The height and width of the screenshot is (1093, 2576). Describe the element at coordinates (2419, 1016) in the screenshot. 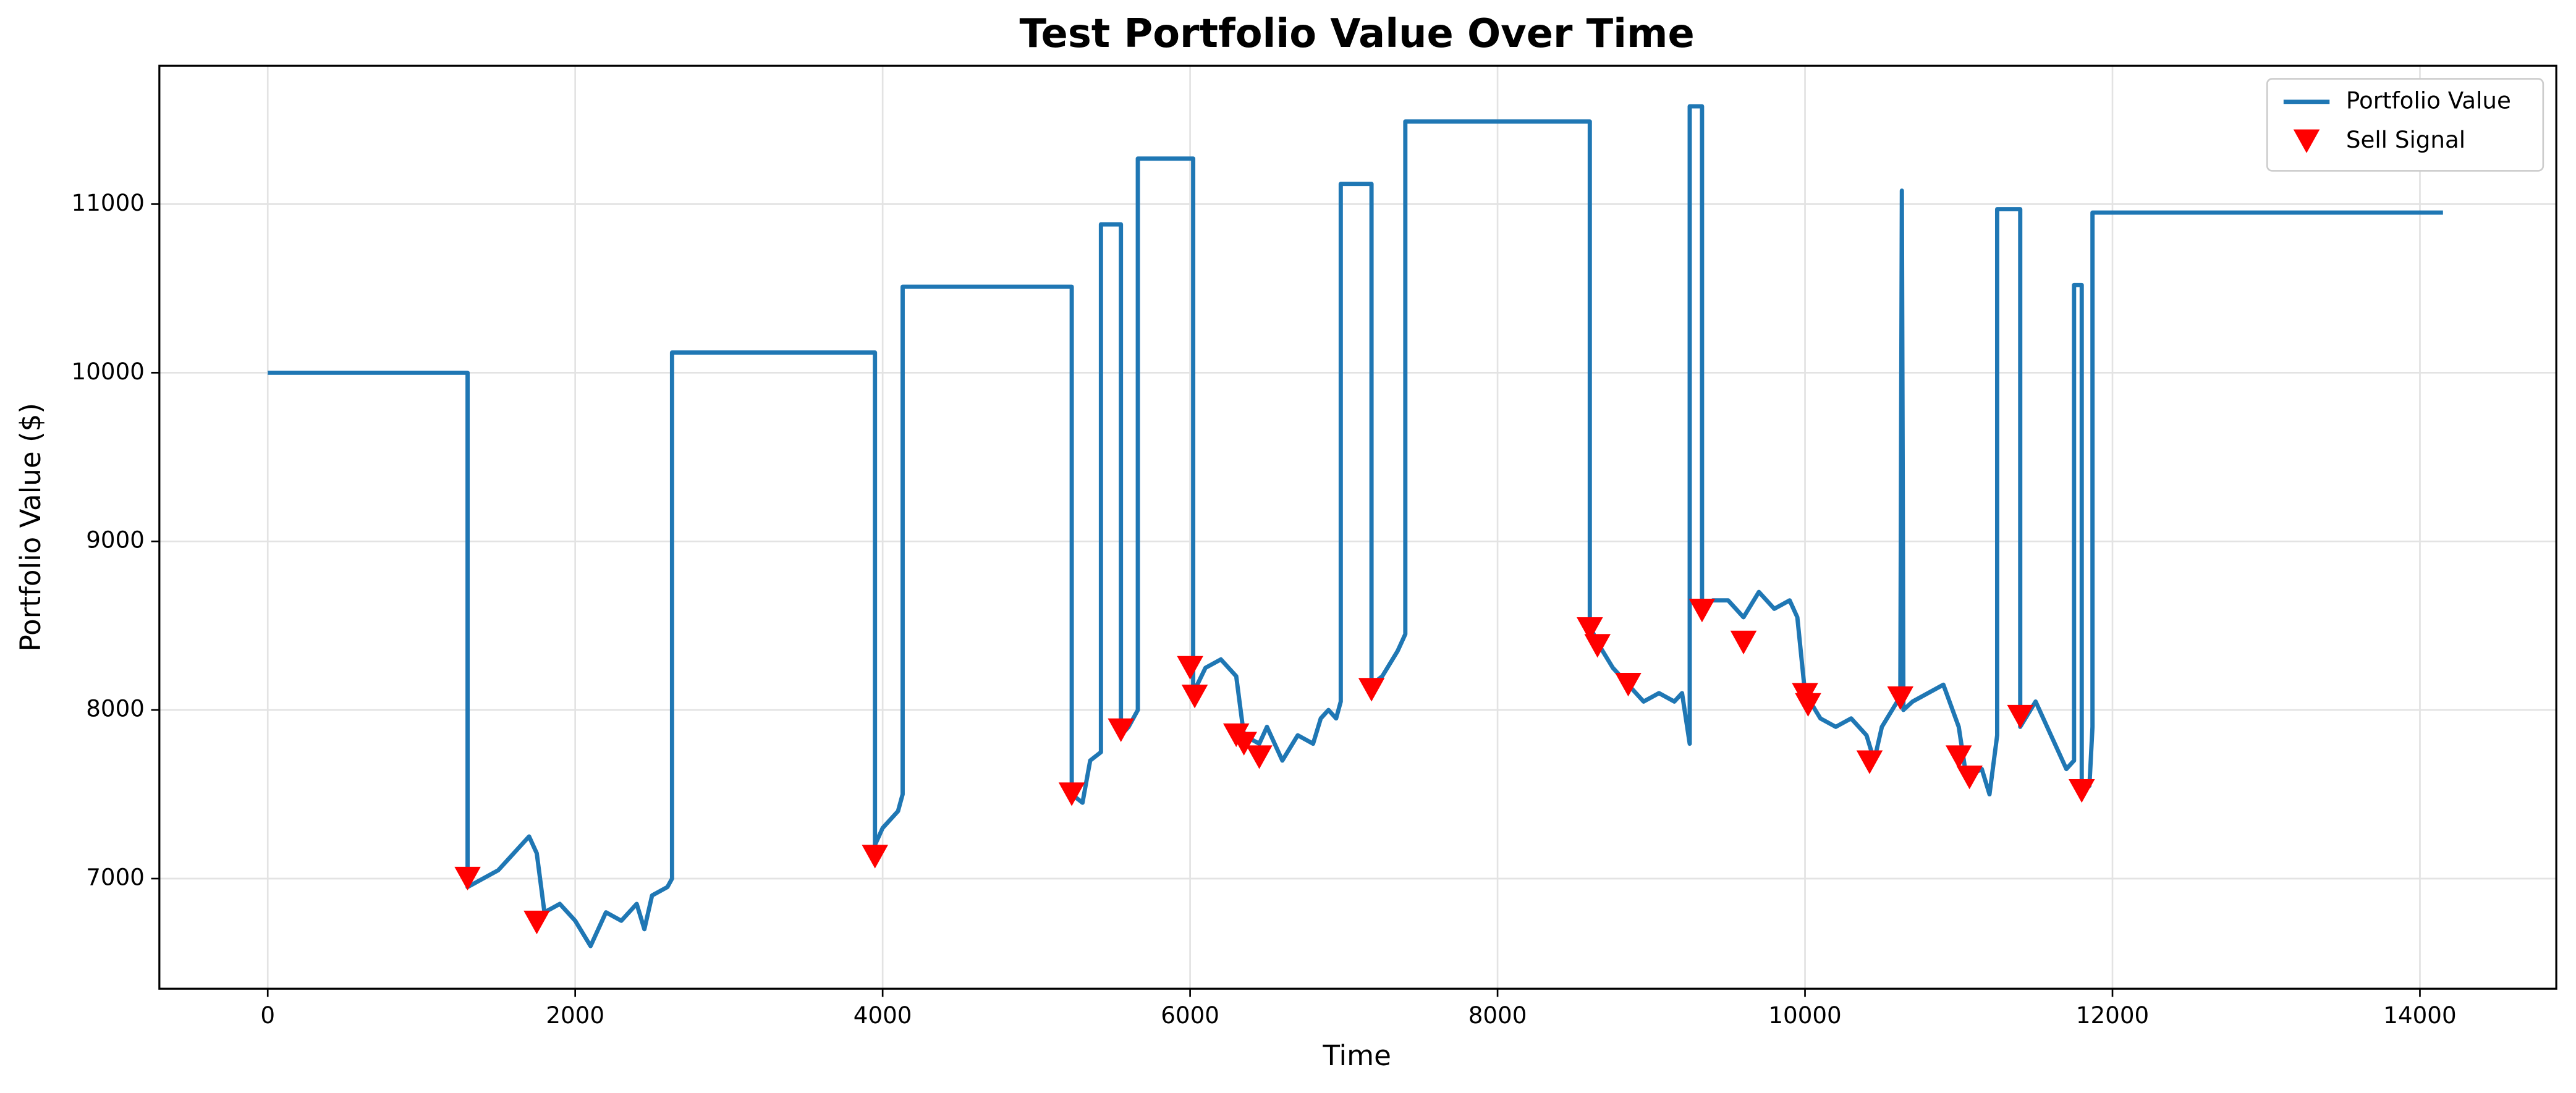

I see `x-tick-label: 14000` at that location.